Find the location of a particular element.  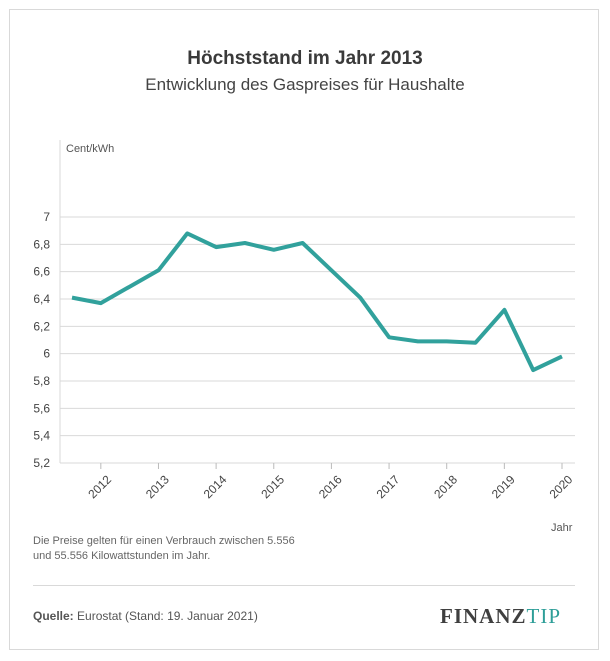

x-tick-label: 2017 is located at coordinates (388, 486).